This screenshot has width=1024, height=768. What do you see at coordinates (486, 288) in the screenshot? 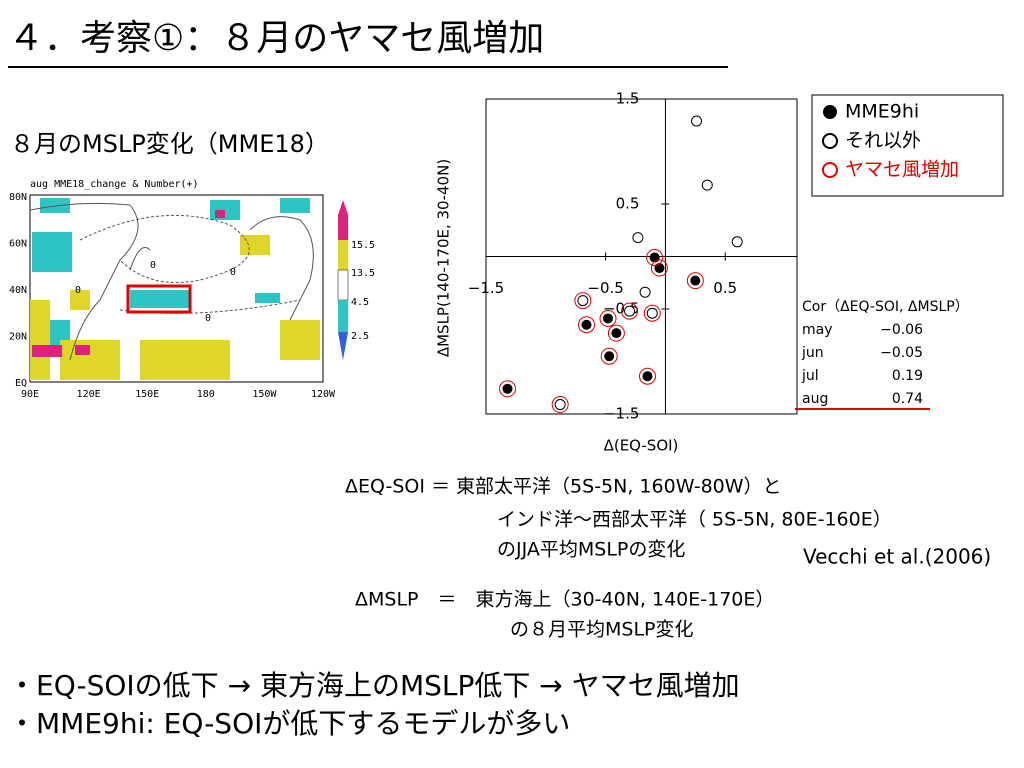
I see `x-tick-label: −1.5` at bounding box center [486, 288].